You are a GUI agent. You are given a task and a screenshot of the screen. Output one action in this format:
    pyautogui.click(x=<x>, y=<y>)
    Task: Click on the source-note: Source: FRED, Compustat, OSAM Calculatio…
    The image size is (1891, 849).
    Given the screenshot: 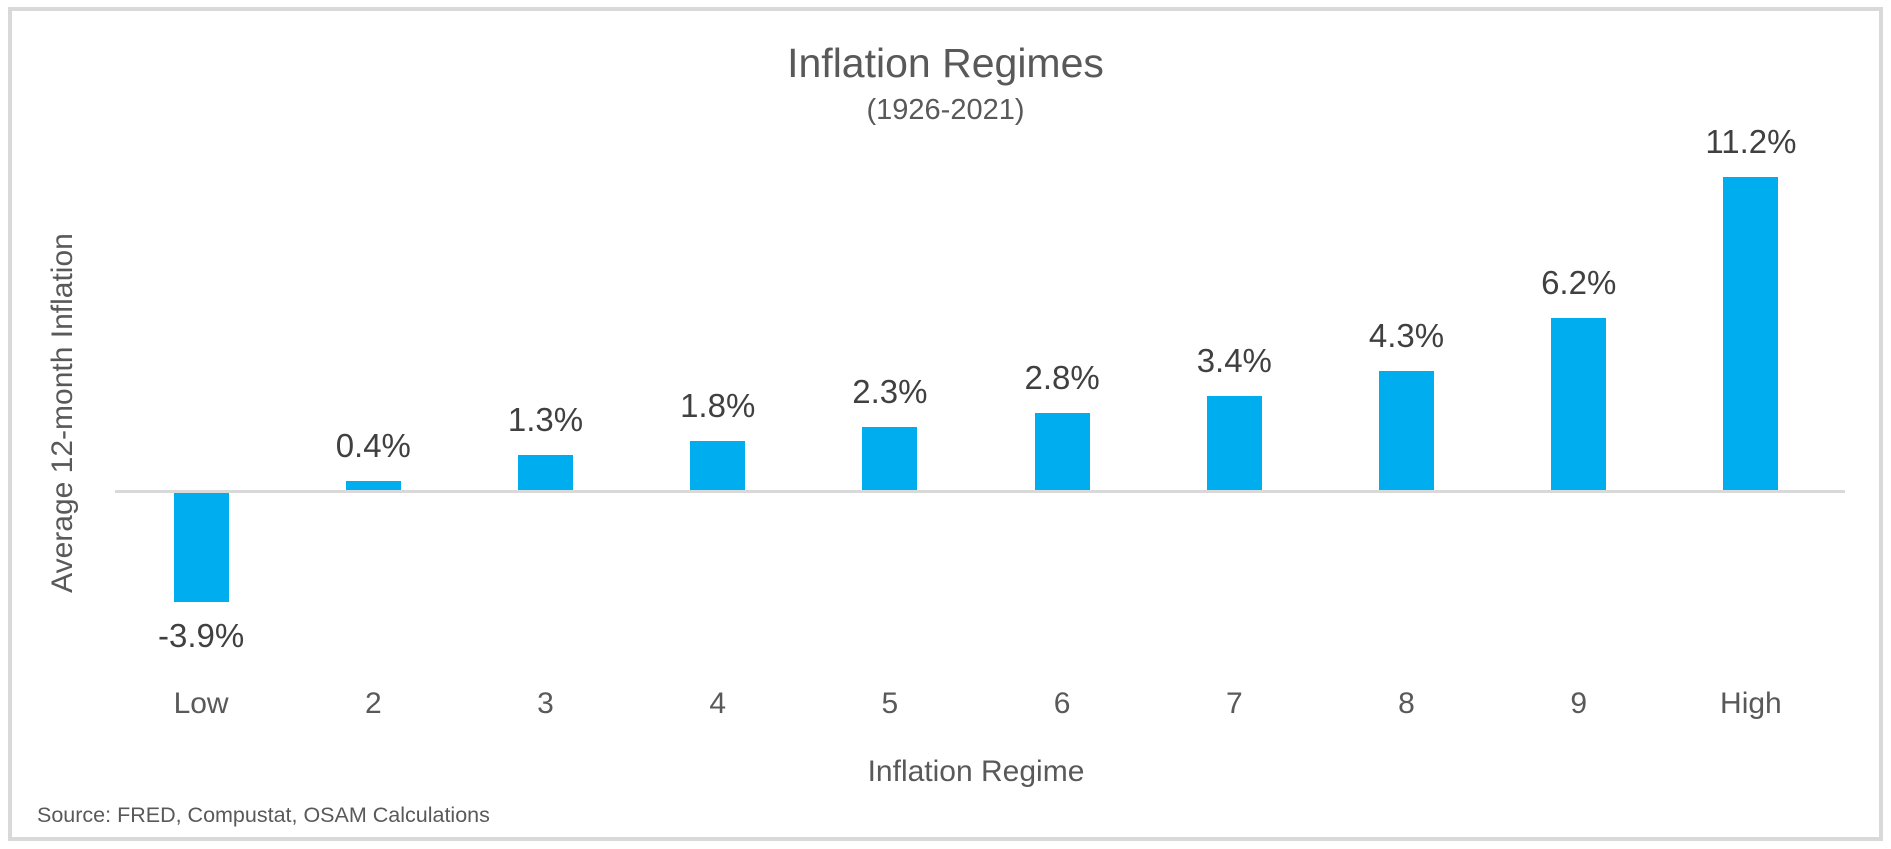 What is the action you would take?
    pyautogui.click(x=263, y=815)
    